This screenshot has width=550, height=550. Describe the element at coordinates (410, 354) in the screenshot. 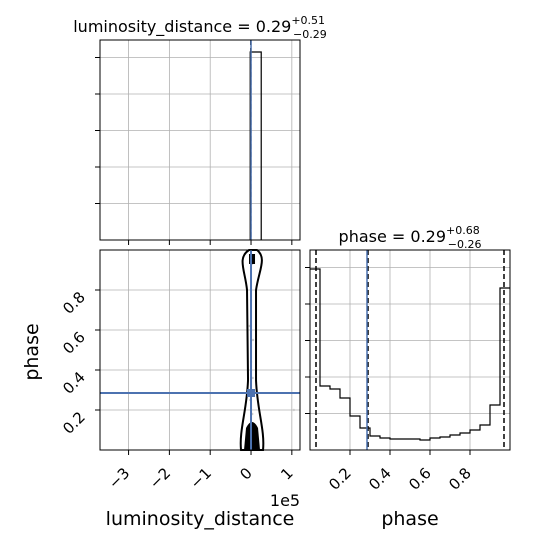

I see `phase-hist-step` at that location.